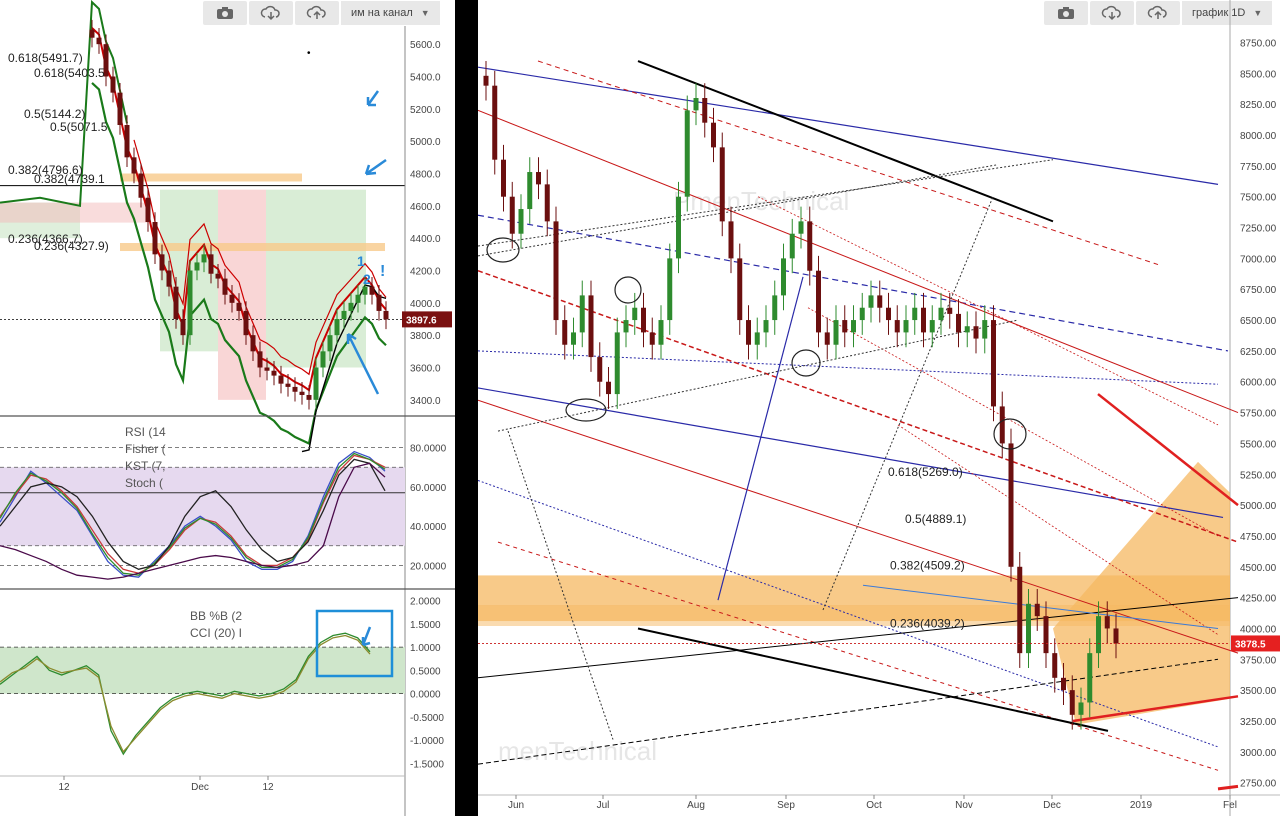 Image resolution: width=1280 pixels, height=816 pixels. Describe the element at coordinates (1258, 259) in the screenshot. I see `y-tick-label: 7000.00` at that location.